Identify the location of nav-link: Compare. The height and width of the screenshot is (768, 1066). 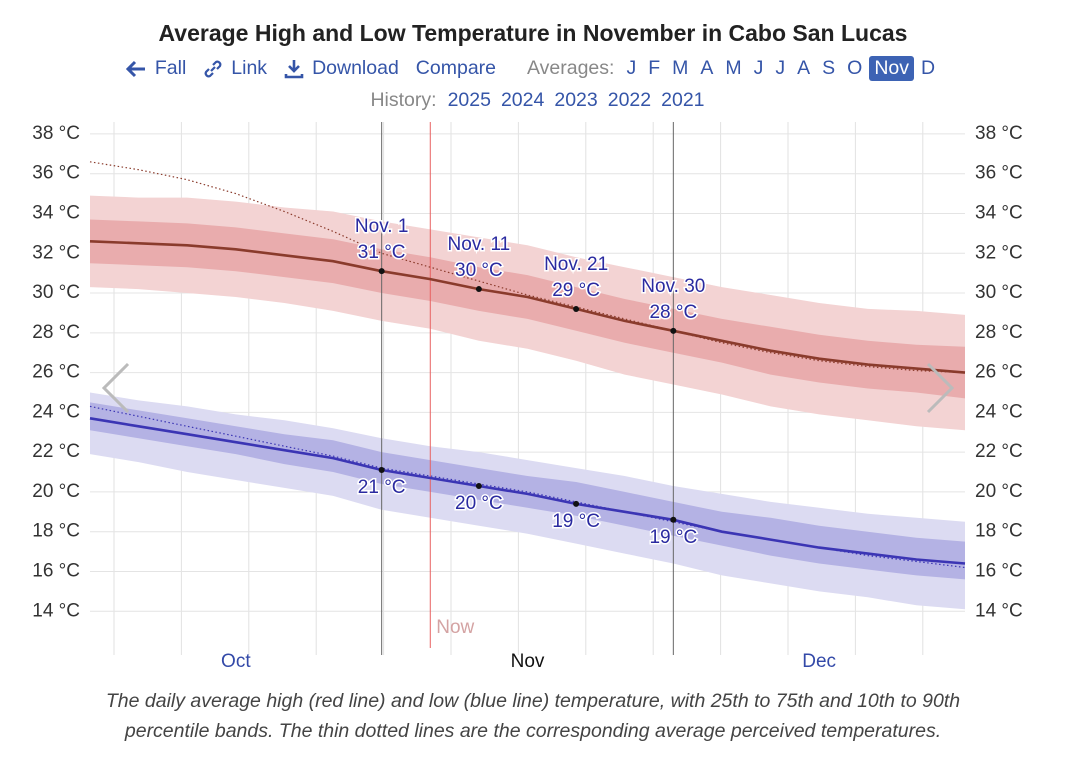
(456, 68).